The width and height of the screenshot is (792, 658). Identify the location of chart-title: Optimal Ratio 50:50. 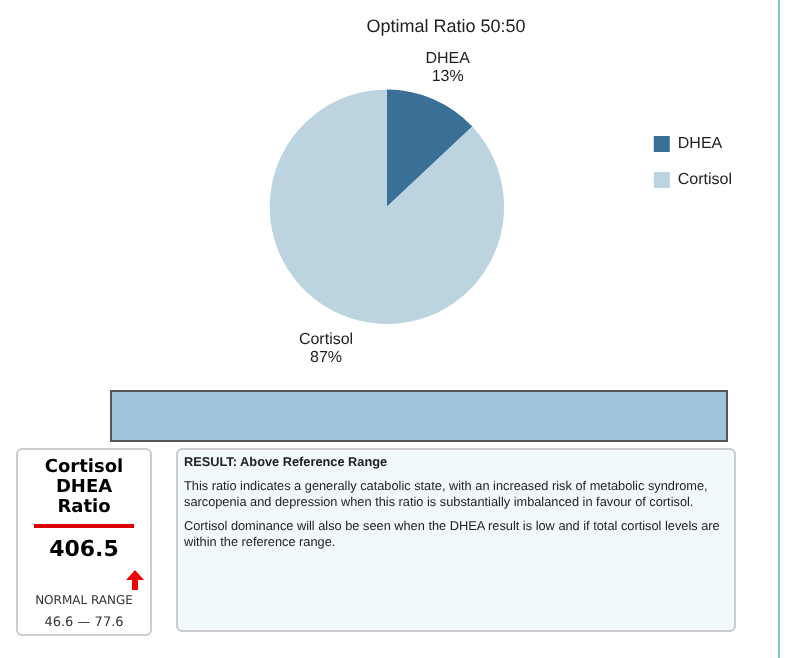
(446, 25).